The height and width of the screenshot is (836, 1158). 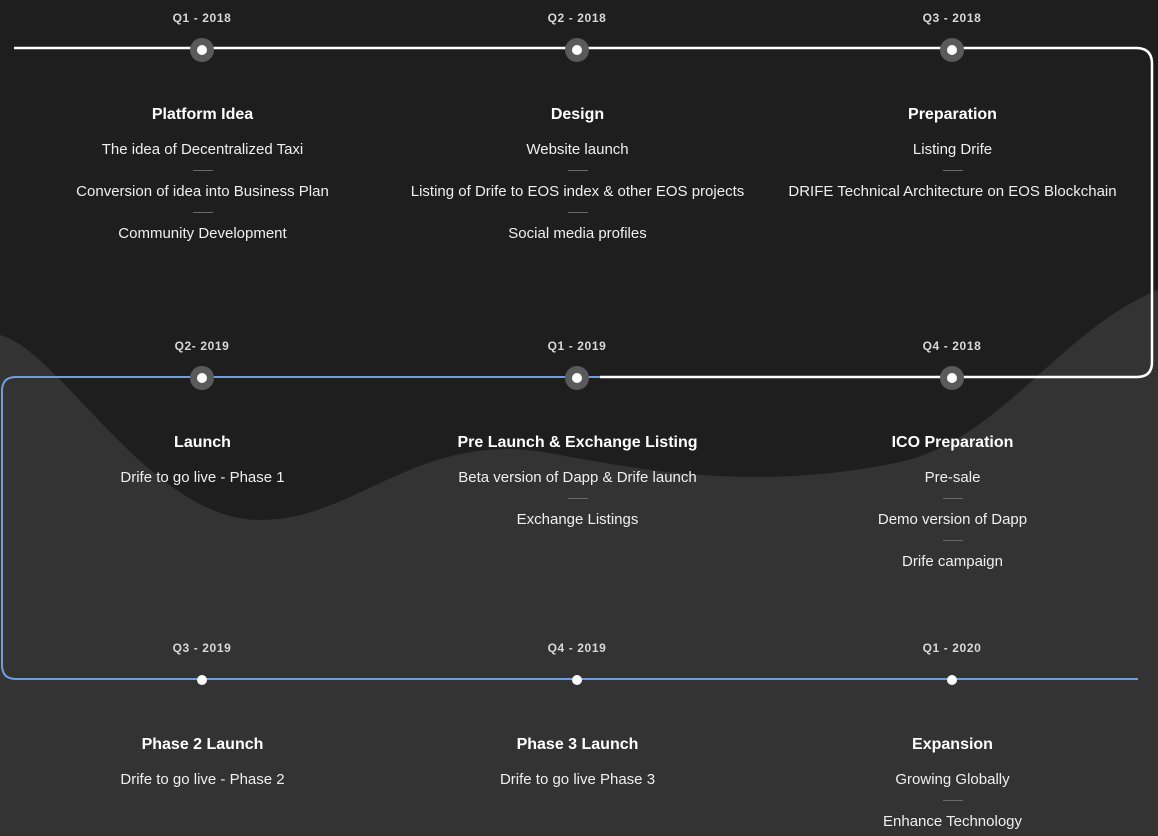 I want to click on milestone-item: Social media profiles, so click(x=577, y=233).